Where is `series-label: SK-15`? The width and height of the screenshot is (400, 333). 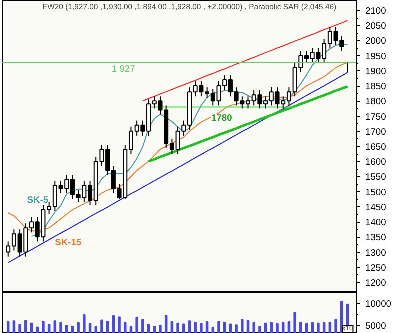
series-label: SK-15 is located at coordinates (68, 243).